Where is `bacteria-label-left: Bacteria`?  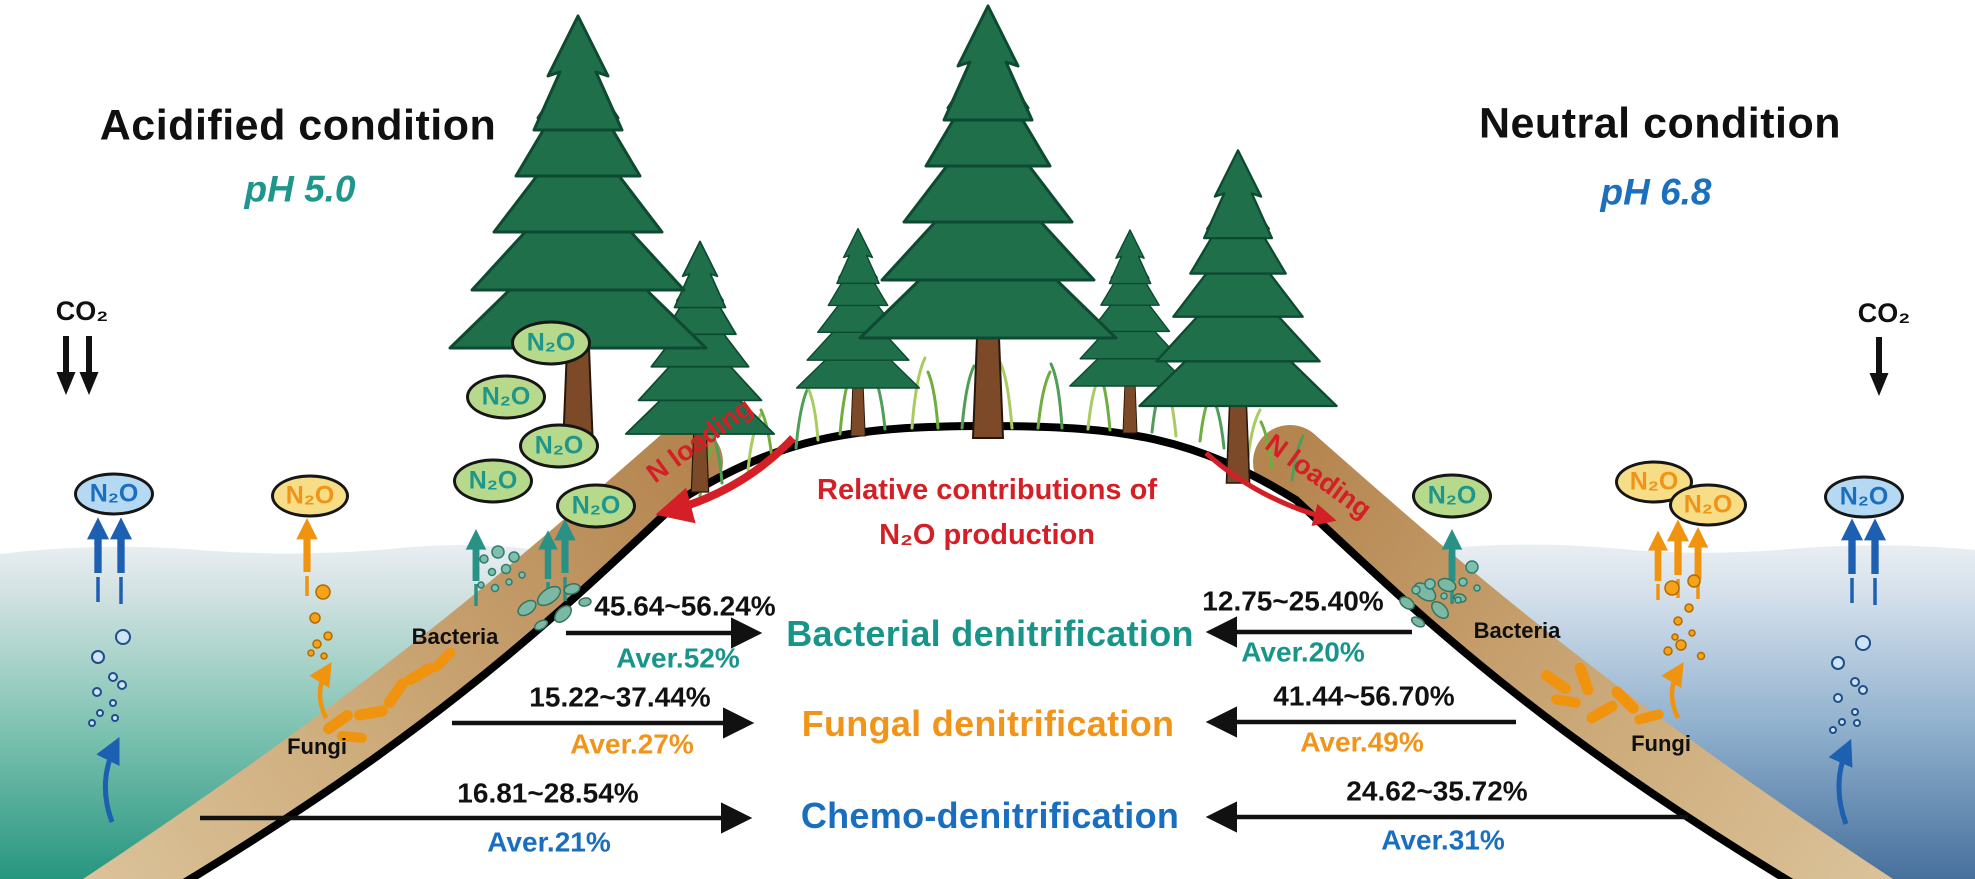 bacteria-label-left: Bacteria is located at coordinates (455, 636).